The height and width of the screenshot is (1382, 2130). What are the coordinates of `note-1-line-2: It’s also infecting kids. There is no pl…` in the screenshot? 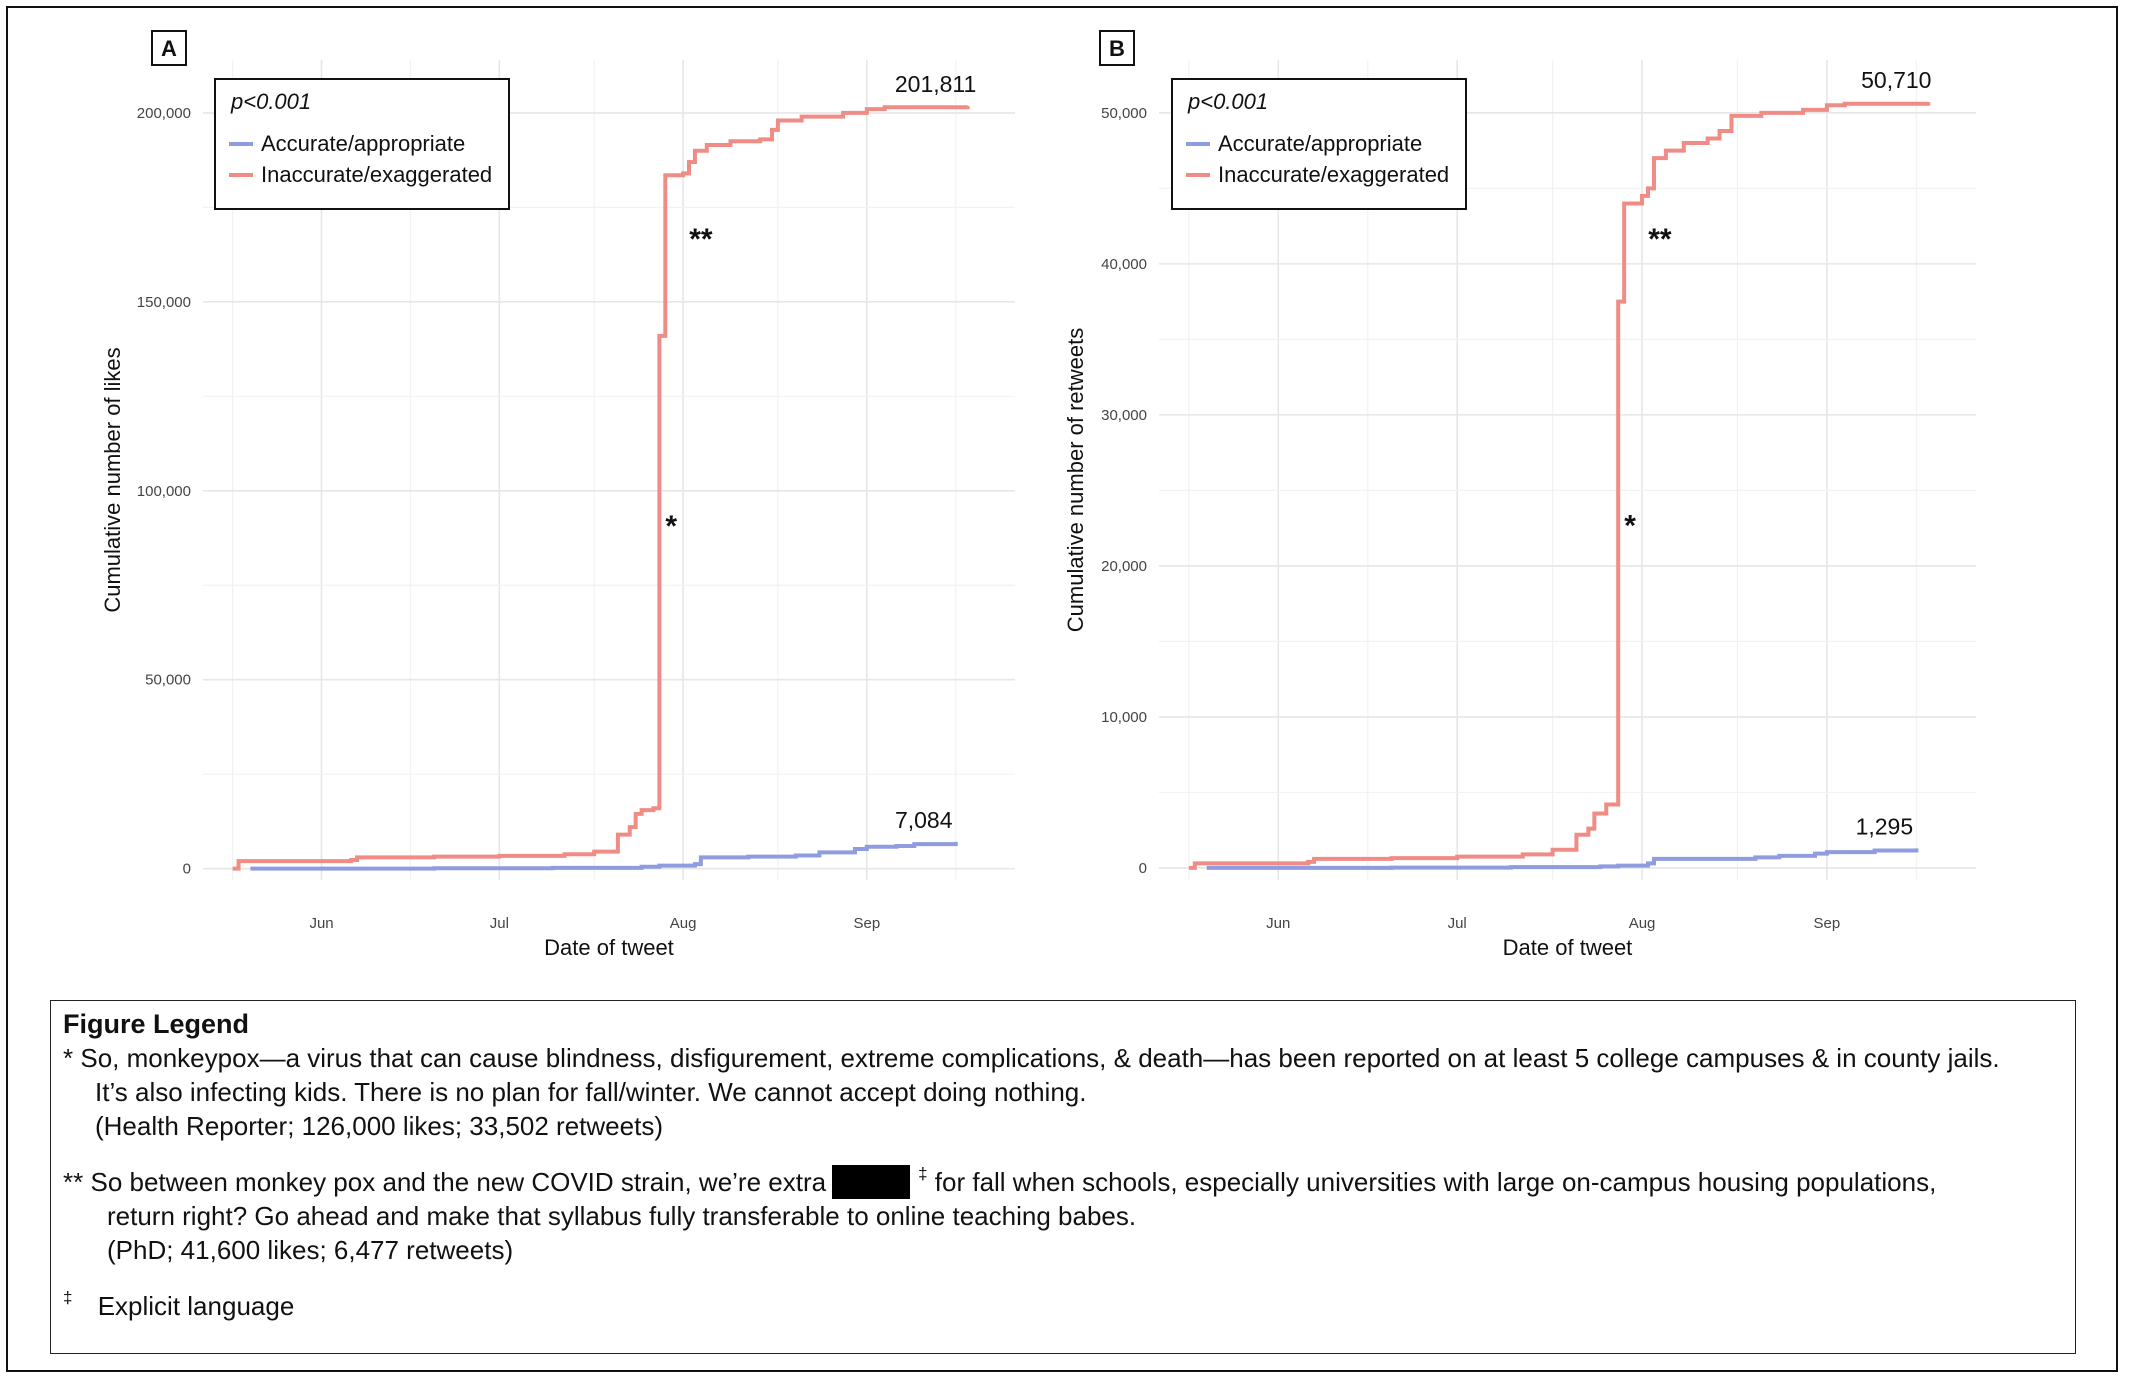 It's located at (591, 1092).